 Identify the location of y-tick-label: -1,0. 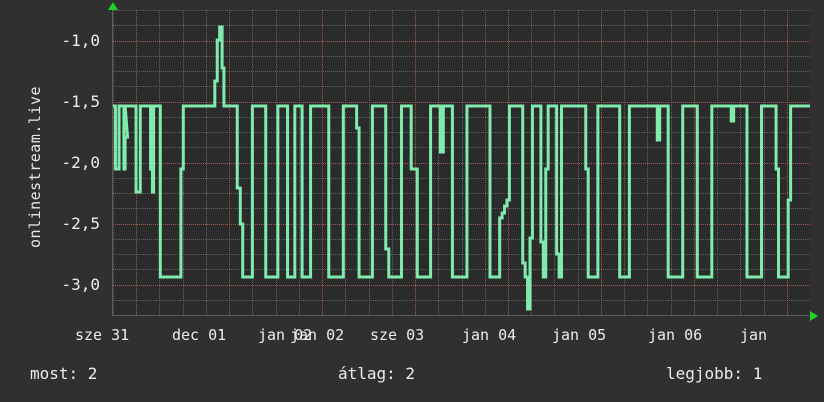
(80, 40).